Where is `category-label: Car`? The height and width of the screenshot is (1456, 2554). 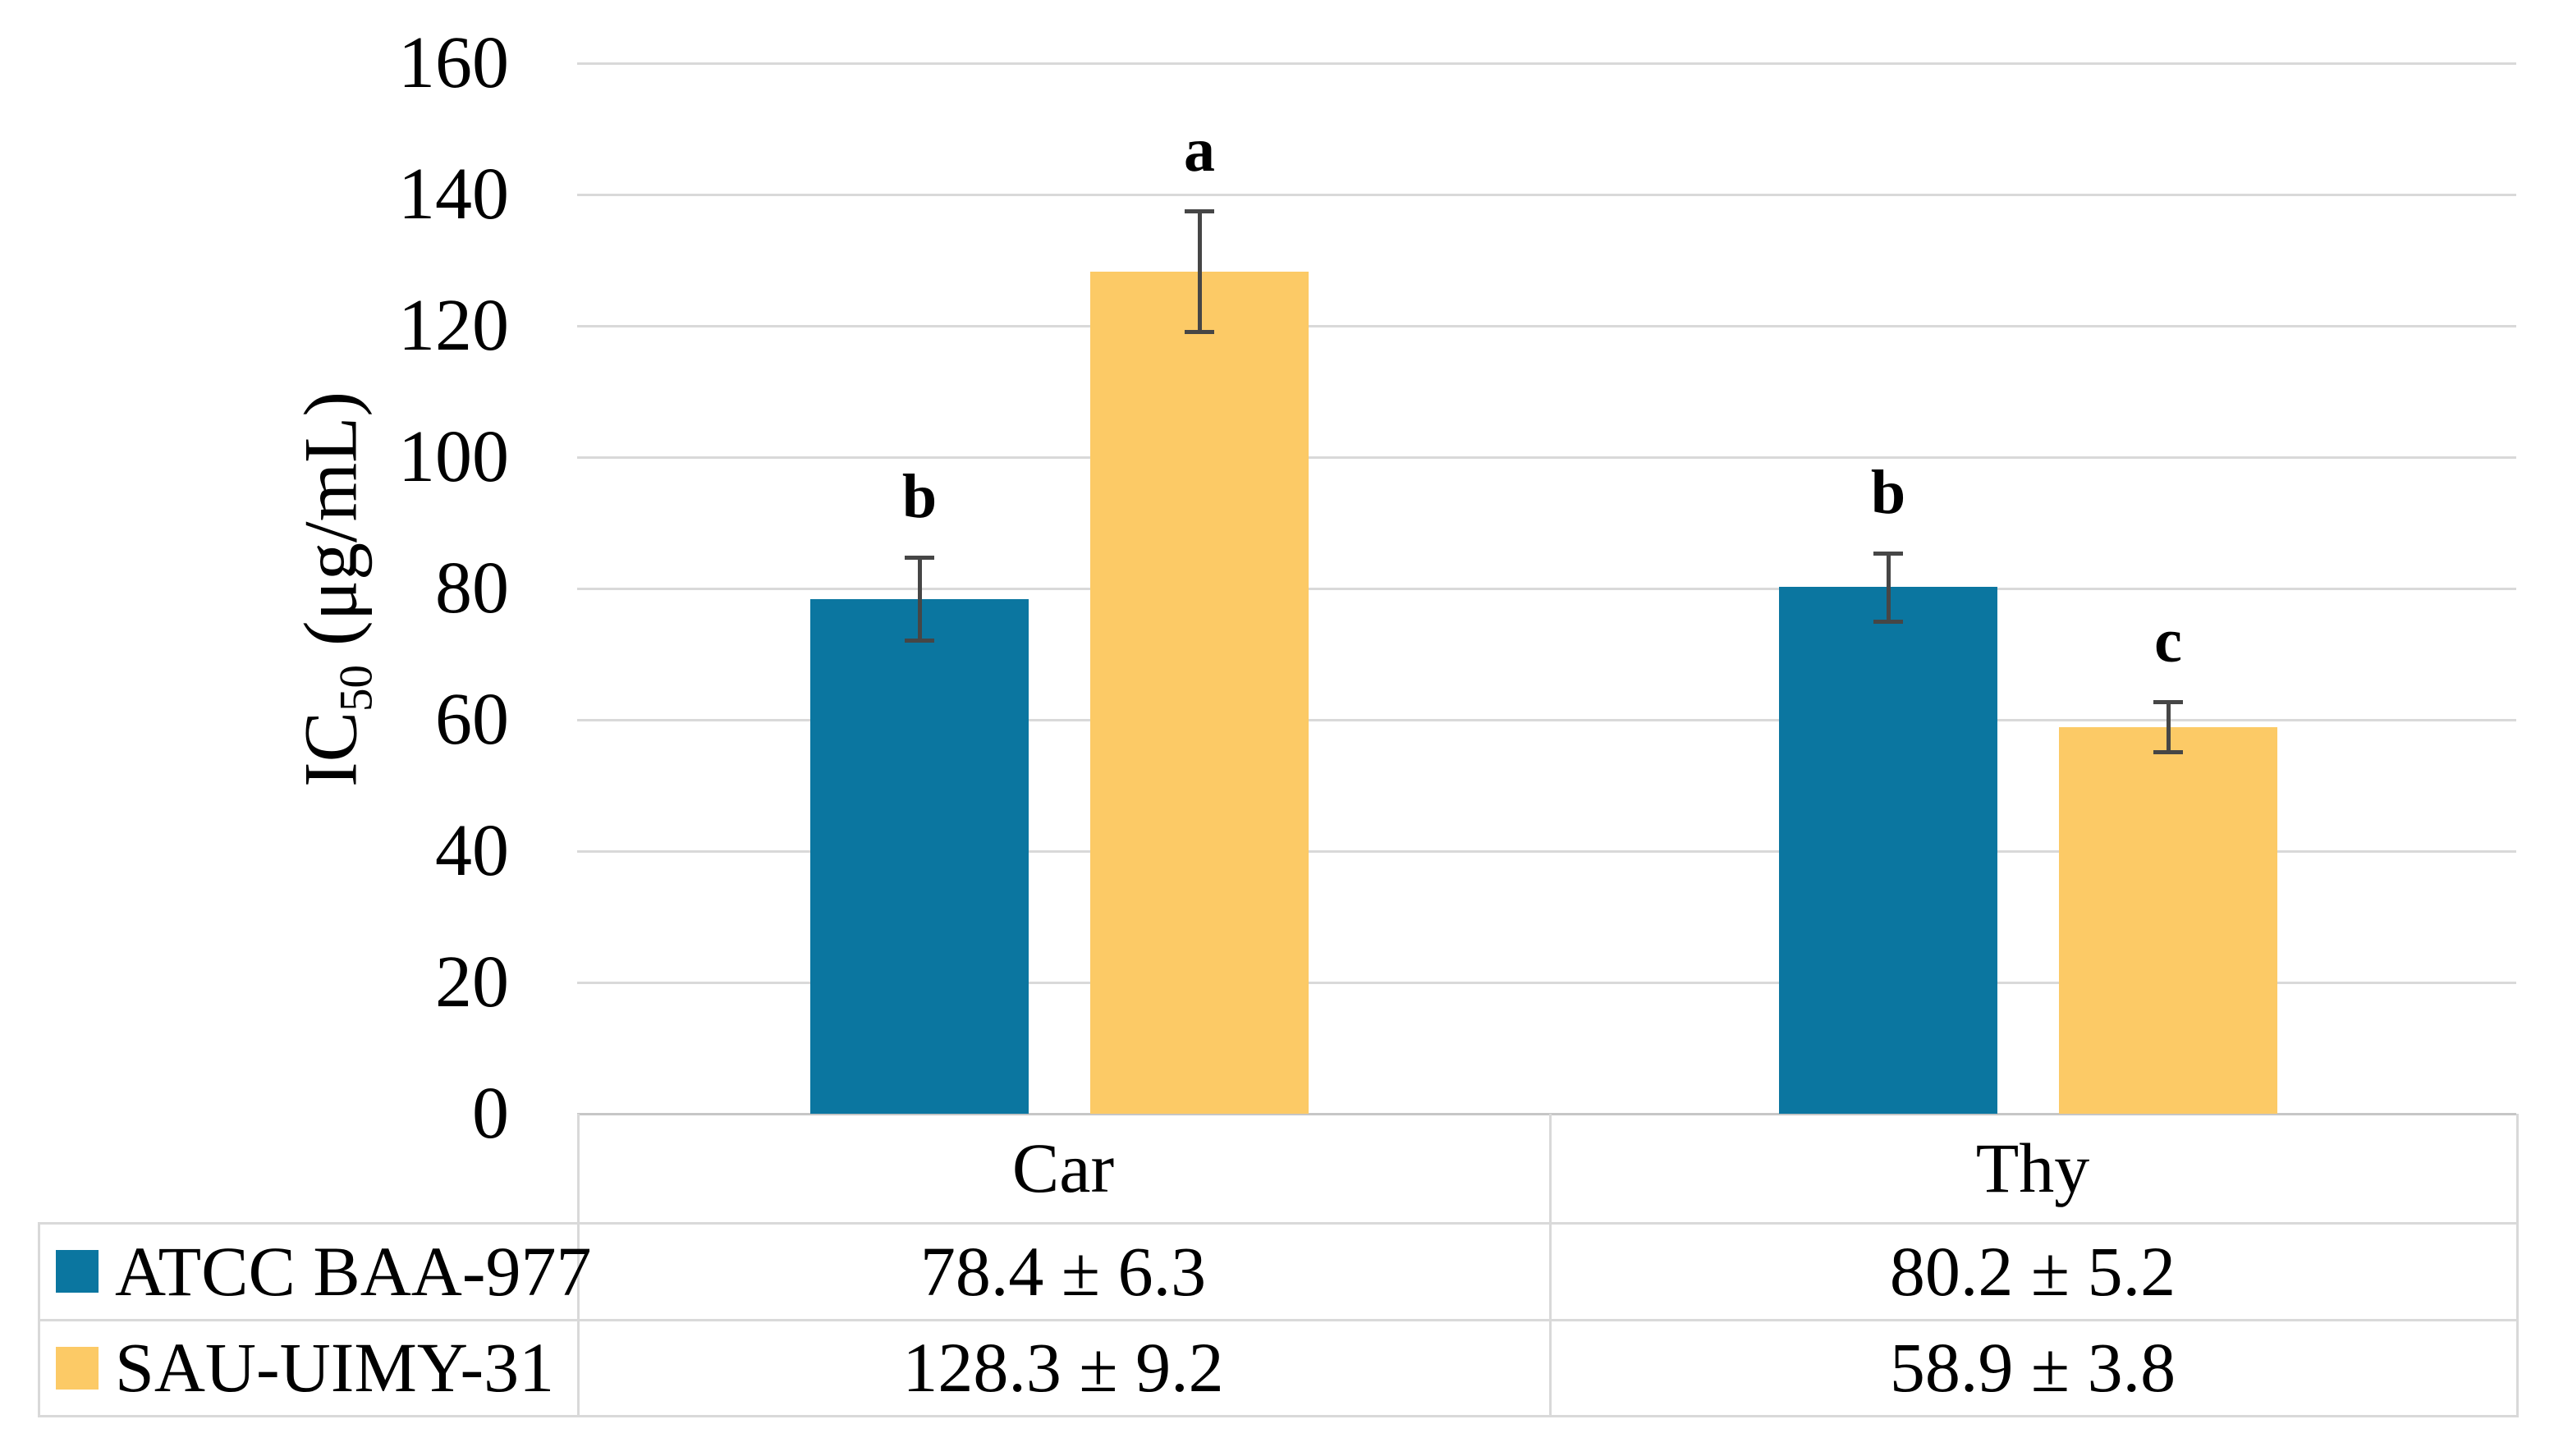 category-label: Car is located at coordinates (1063, 1168).